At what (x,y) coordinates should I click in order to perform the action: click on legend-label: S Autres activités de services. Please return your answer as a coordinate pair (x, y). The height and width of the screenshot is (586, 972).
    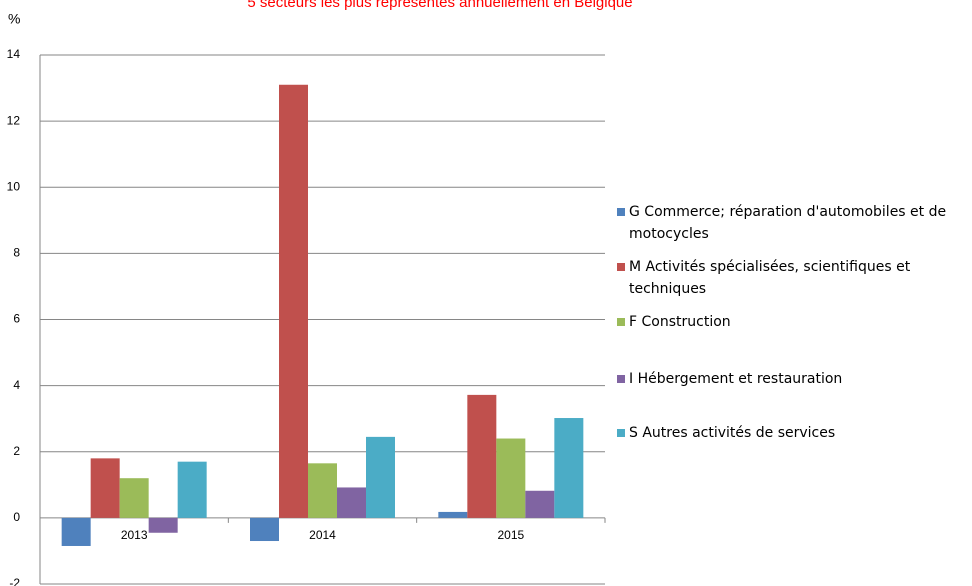
    Looking at the image, I should click on (732, 433).